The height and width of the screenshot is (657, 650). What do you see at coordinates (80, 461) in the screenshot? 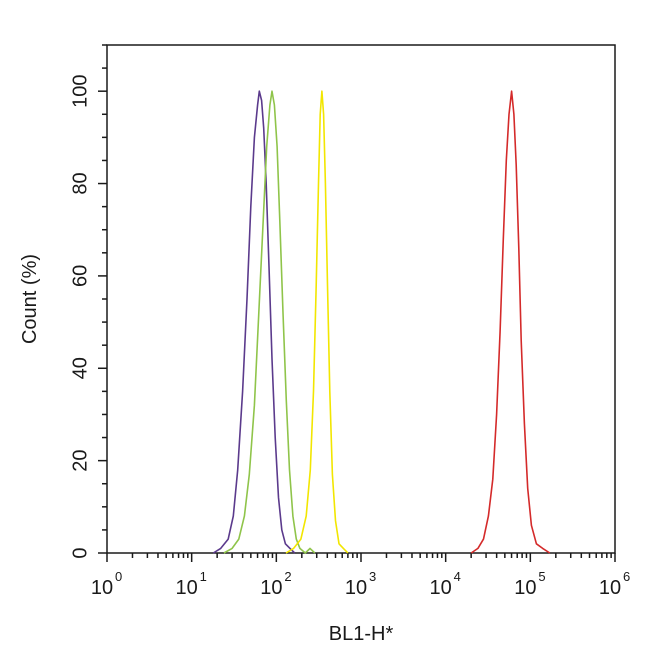
I see `y-tick-label: 20` at bounding box center [80, 461].